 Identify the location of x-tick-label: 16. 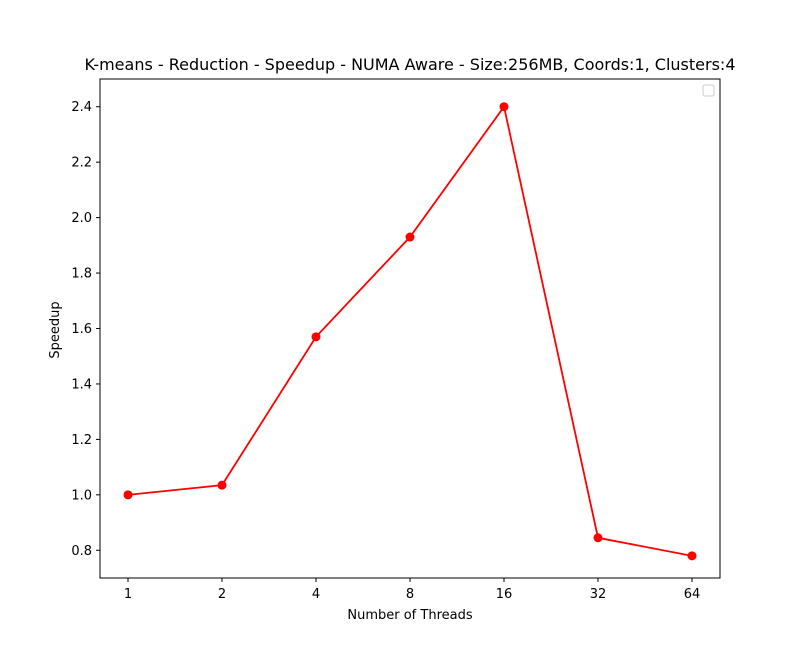
(504, 594).